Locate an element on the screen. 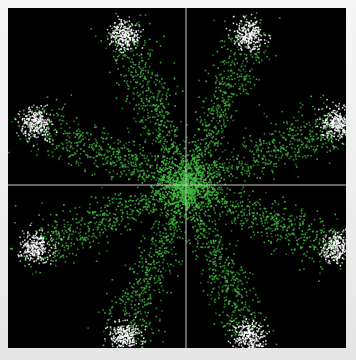  origin-core is located at coordinates (187, 186).